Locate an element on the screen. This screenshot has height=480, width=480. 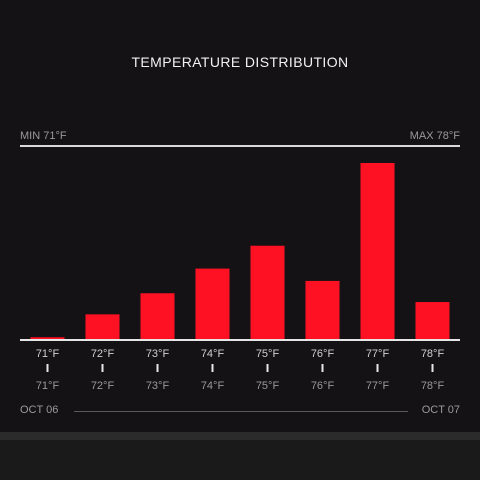
end-date-label: OCT 07 is located at coordinates (440, 410).